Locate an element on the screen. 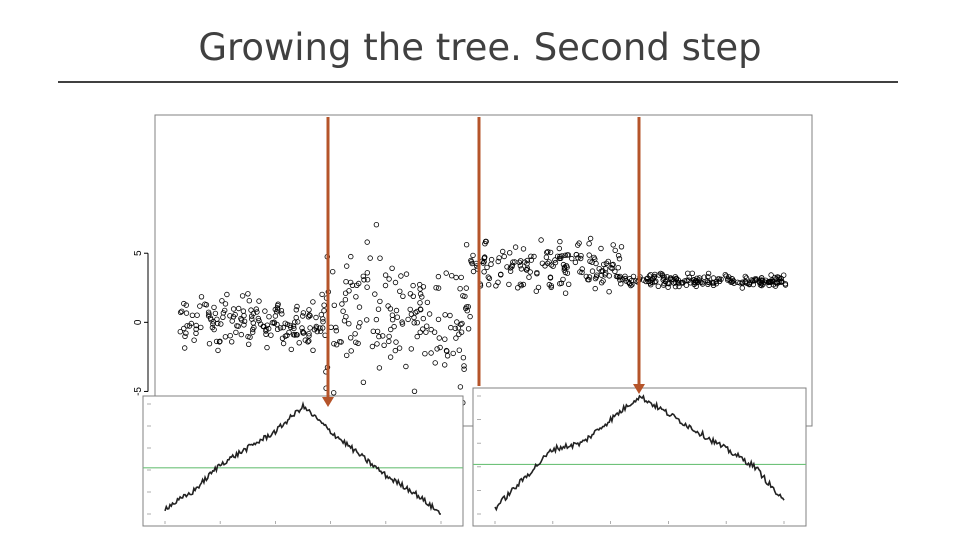 The image size is (960, 540). y-tick-label: -5 is located at coordinates (138, 391).